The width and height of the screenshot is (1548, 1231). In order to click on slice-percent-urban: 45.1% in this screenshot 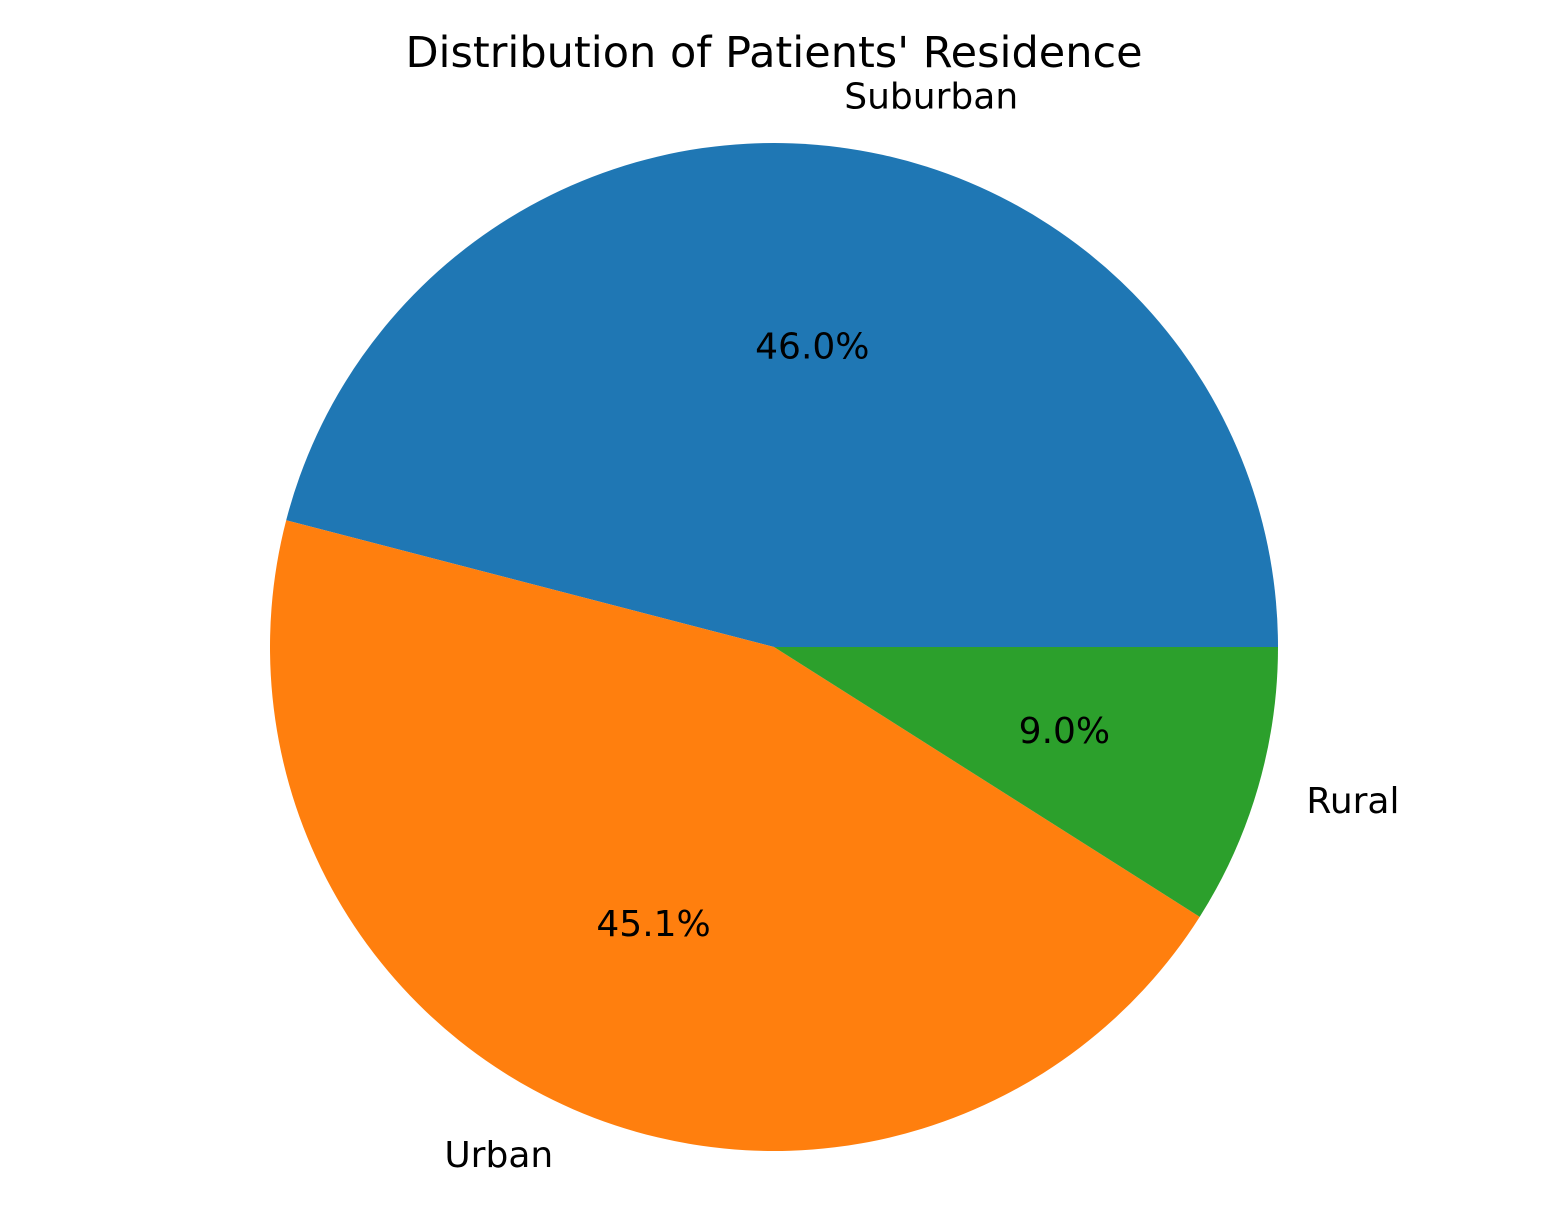, I will do `click(653, 924)`.